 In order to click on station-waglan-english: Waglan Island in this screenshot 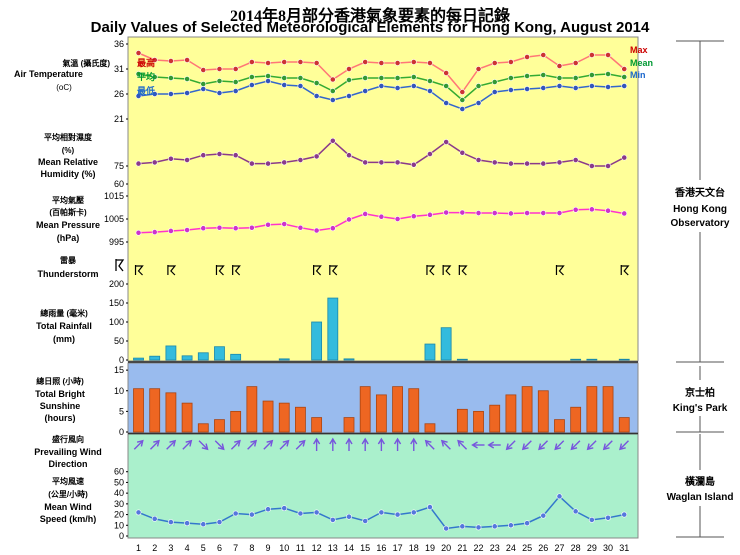, I will do `click(700, 497)`.